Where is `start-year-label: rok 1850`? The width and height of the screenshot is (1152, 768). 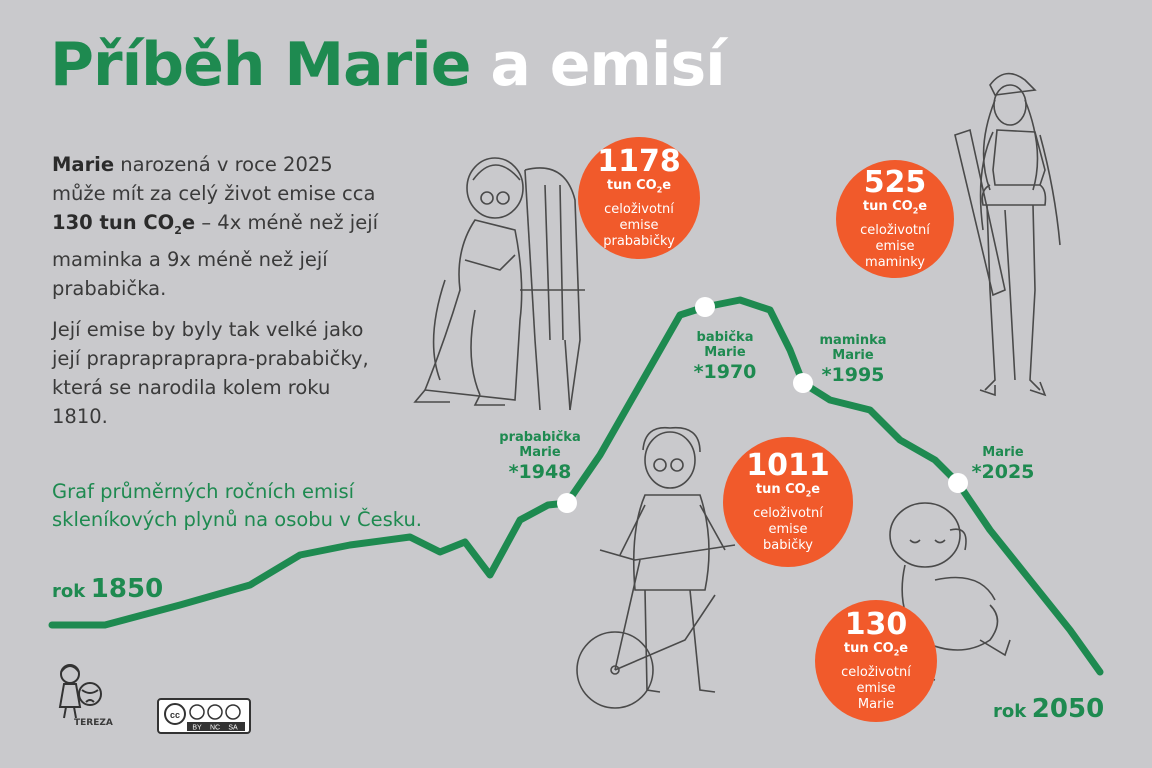 start-year-label: rok 1850 is located at coordinates (108, 589).